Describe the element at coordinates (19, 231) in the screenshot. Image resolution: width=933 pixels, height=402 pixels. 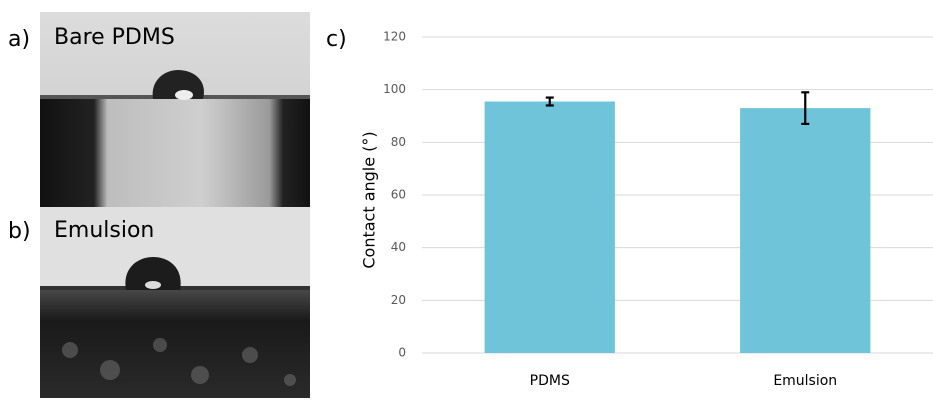
I see `panel-label: b)` at that location.